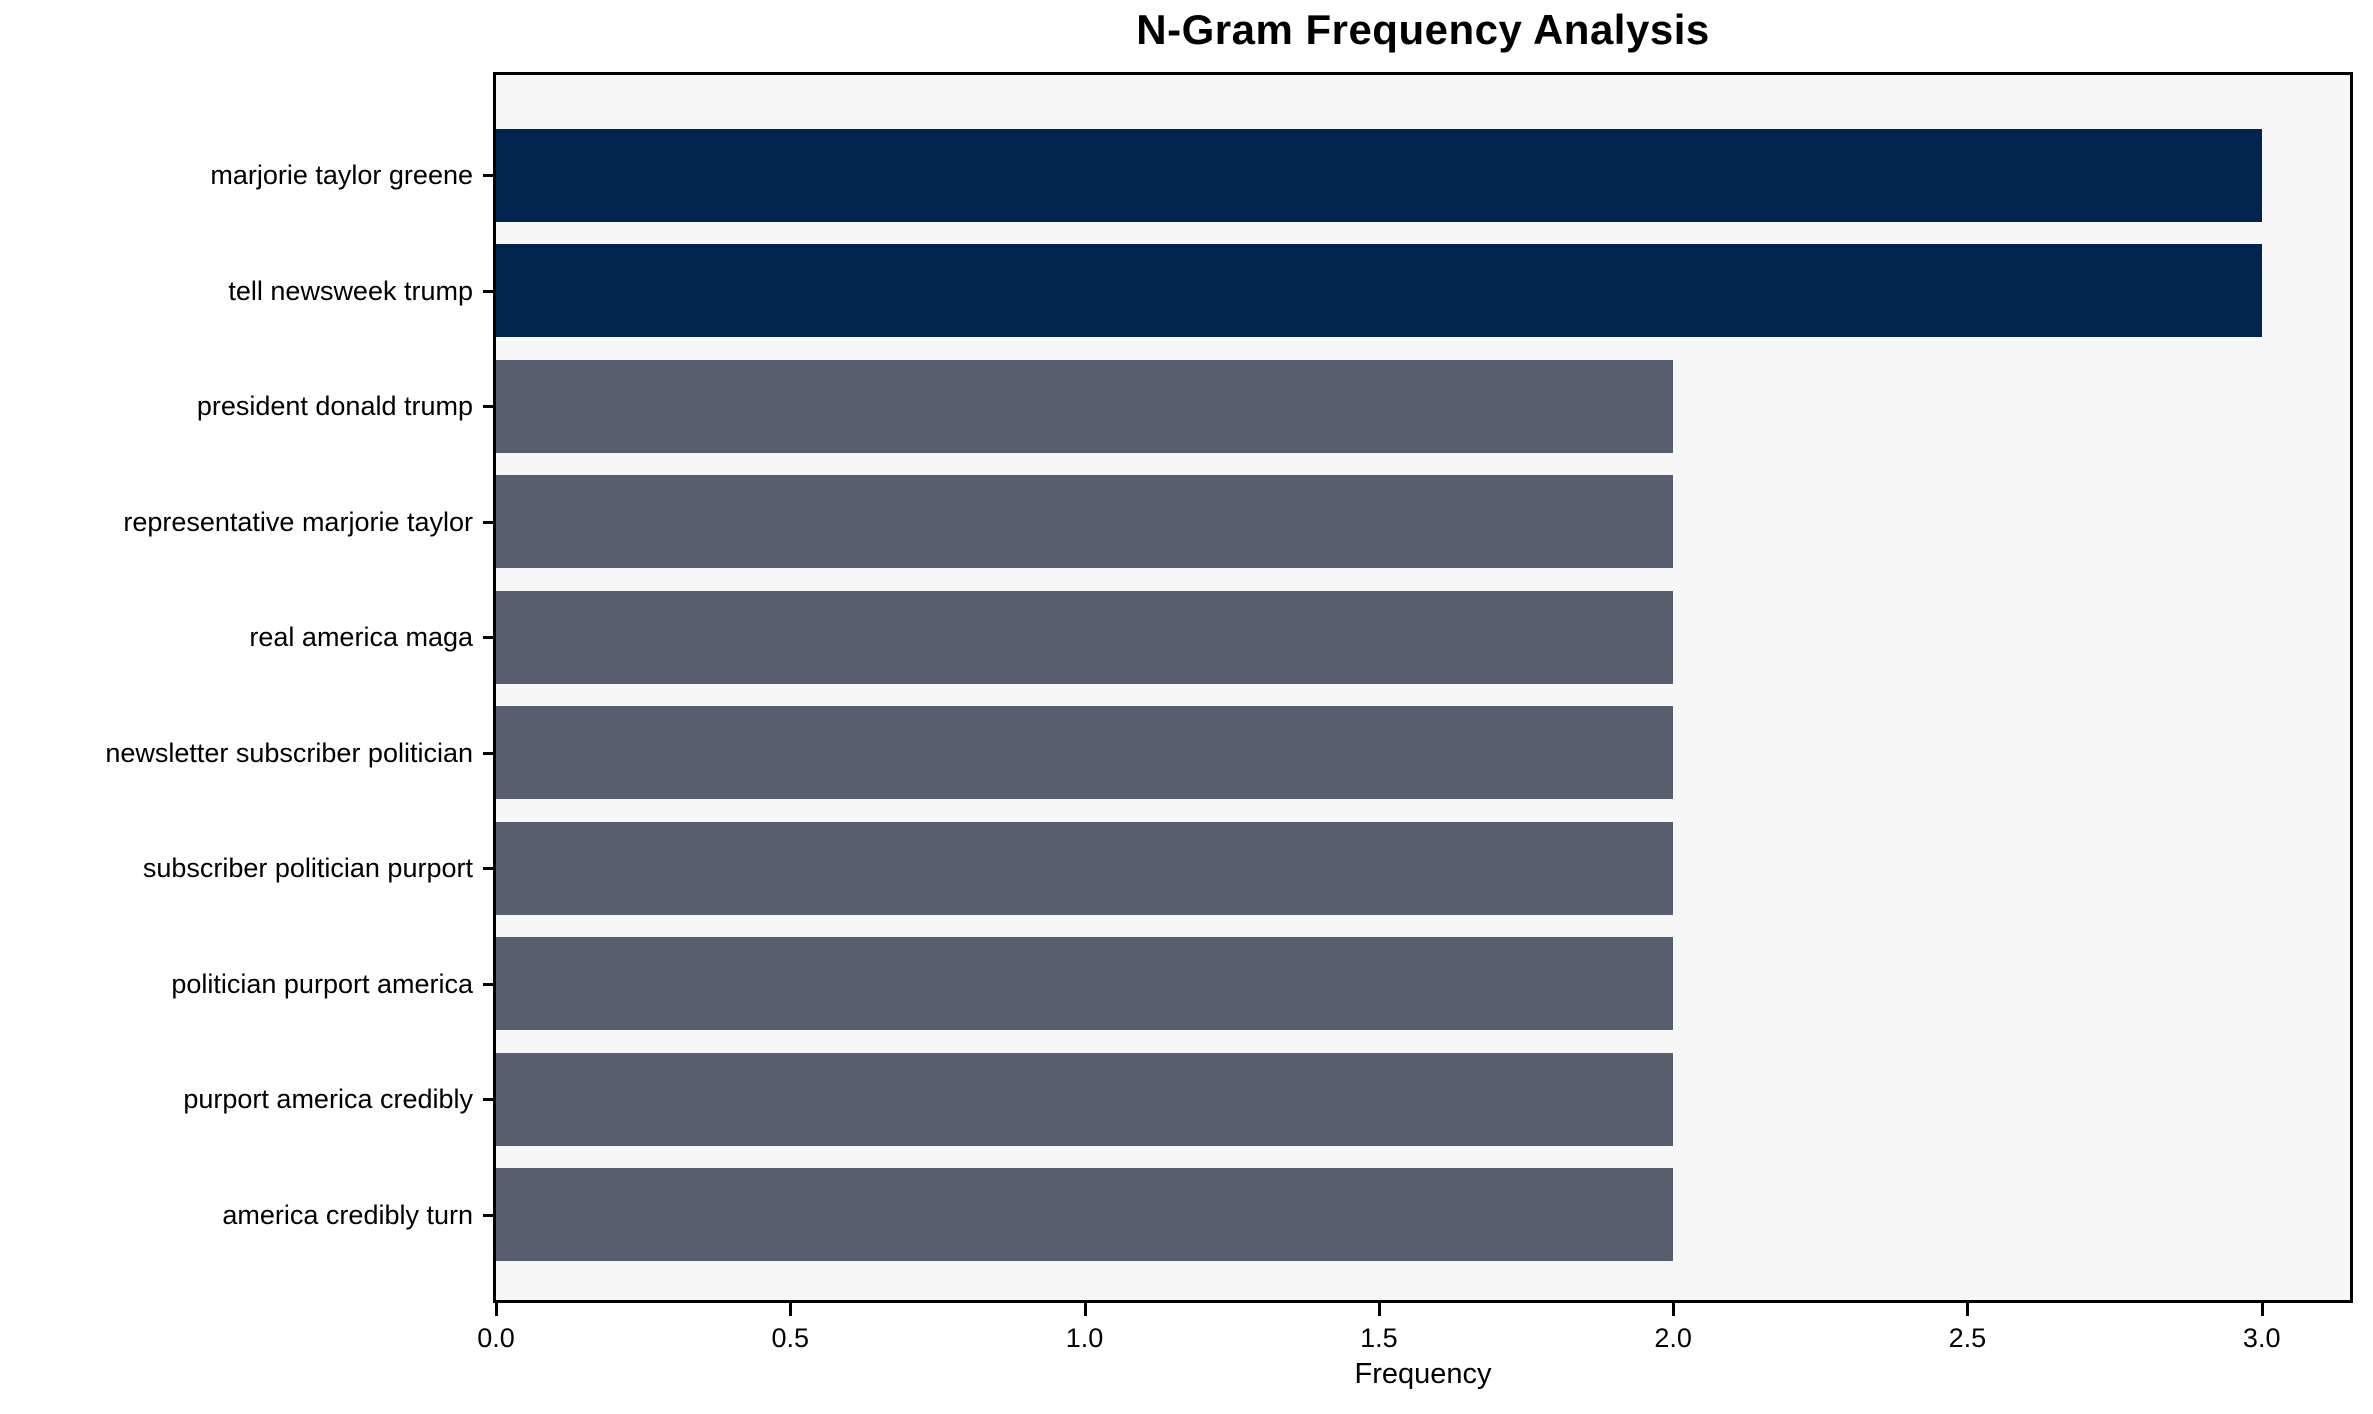  What do you see at coordinates (350, 290) in the screenshot?
I see `y-tick-label: tell newsweek trump` at bounding box center [350, 290].